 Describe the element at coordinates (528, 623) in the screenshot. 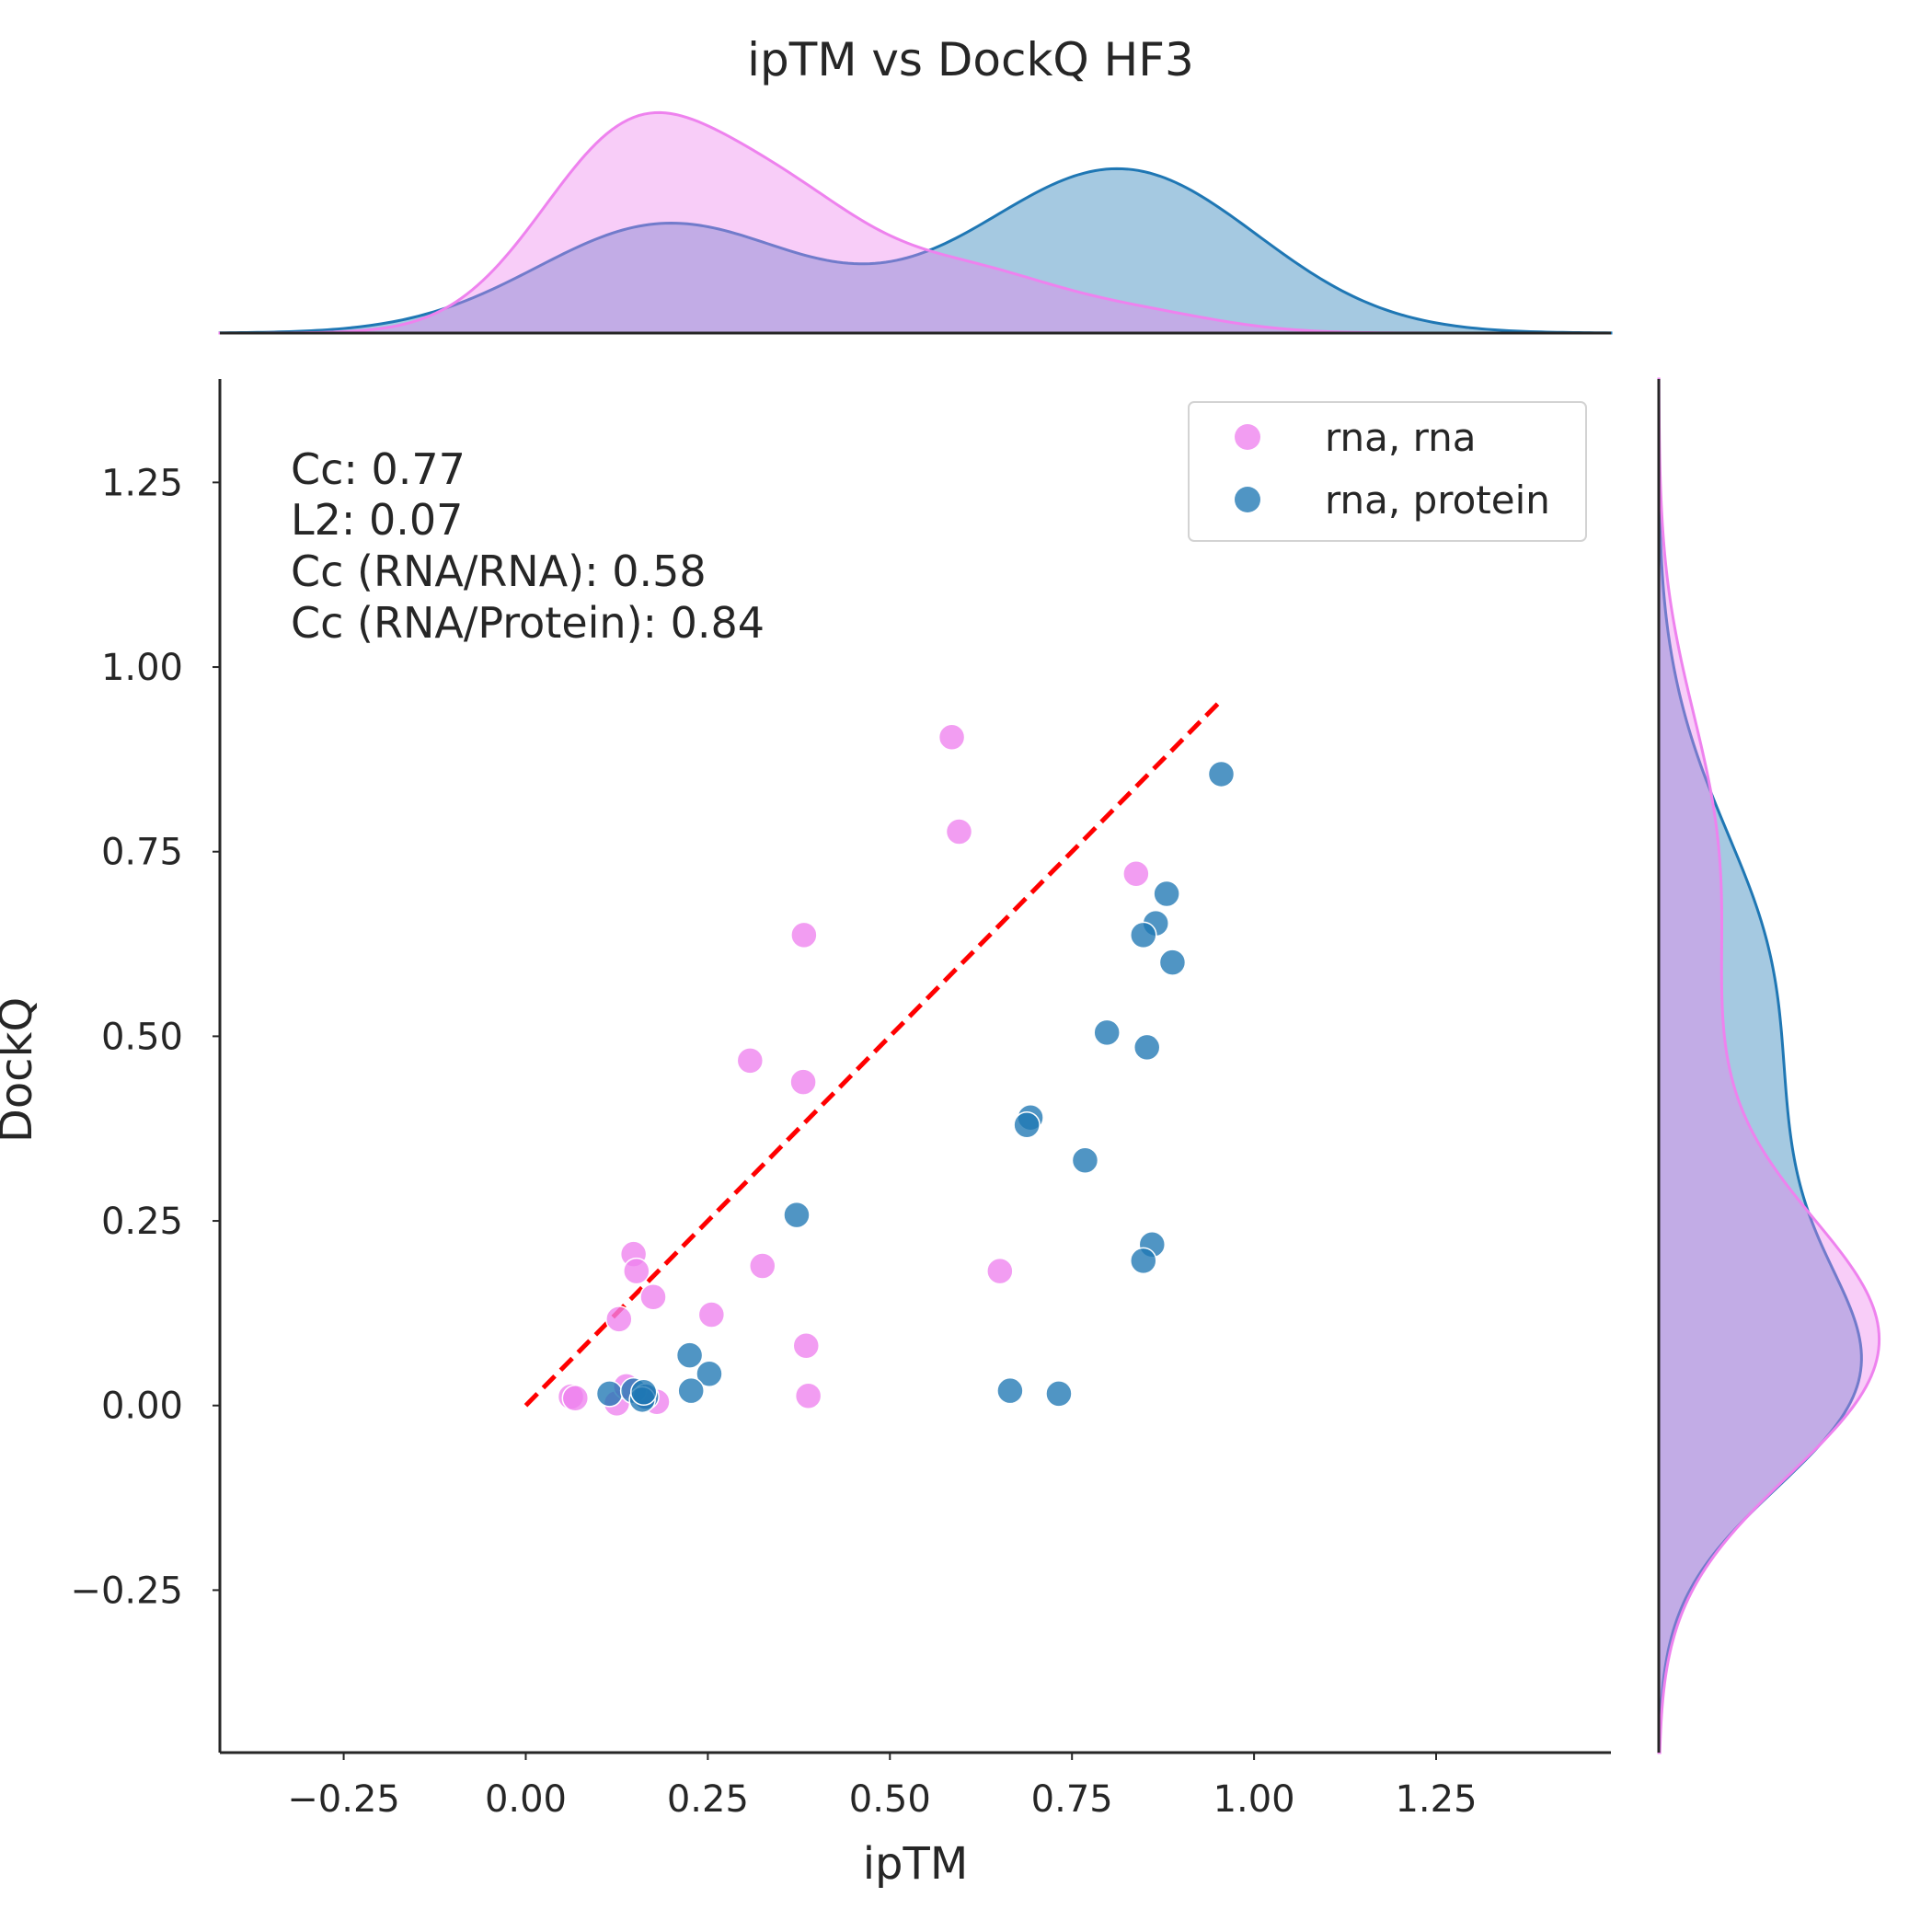

I see `annotation-cc-rna-protein: Cc (RNA/Protein): 0.84` at that location.